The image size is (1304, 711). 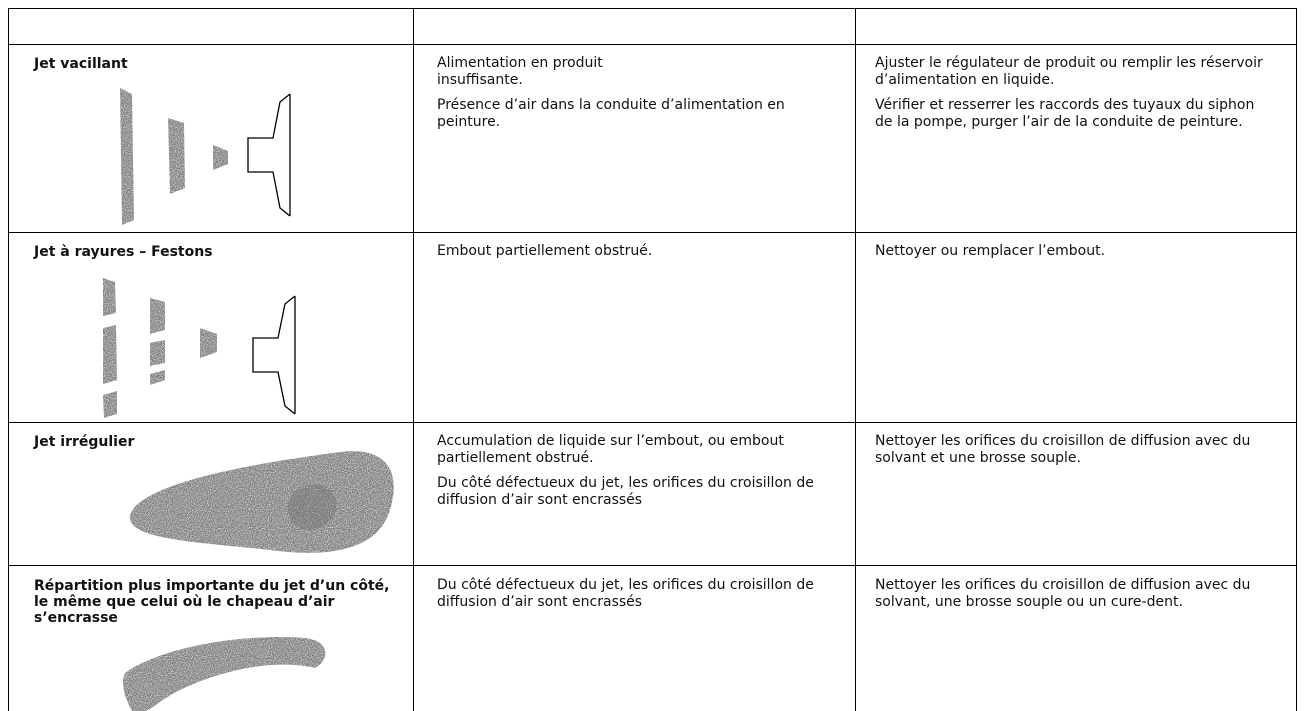 I want to click on problem: Jet vacillant, so click(x=81, y=64).